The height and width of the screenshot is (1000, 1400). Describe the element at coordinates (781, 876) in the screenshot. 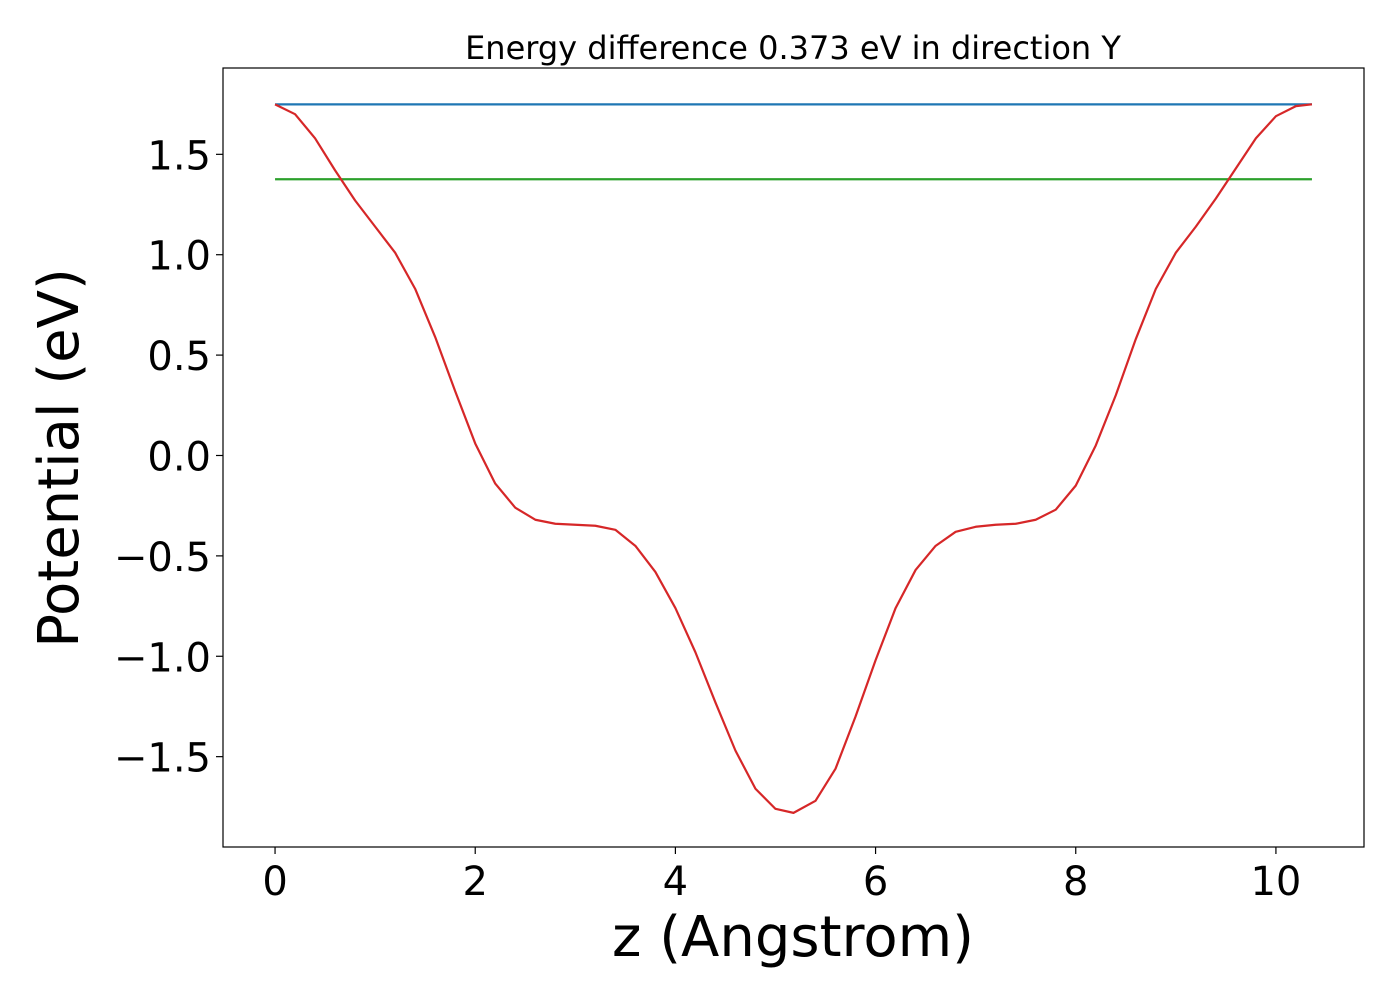

I see `x-axis-ticks: 0 2 4 6 8 10` at that location.